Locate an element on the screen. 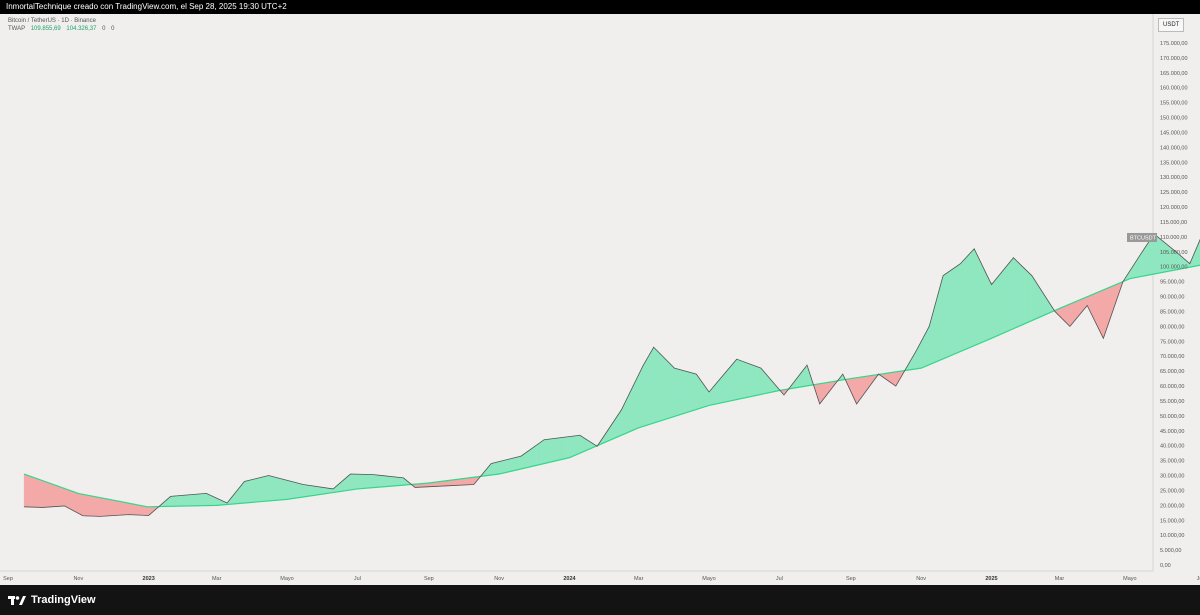  time-tick-label: Jul is located at coordinates (779, 579).